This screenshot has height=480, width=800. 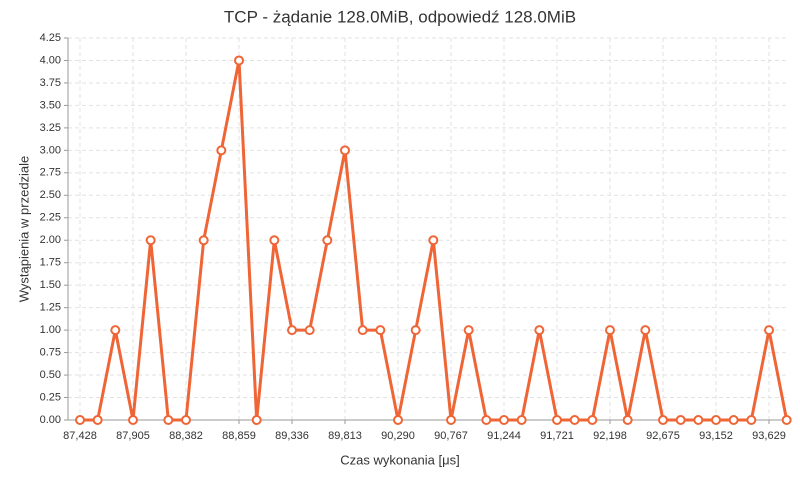 I want to click on y-tick-label: 1.00, so click(x=50, y=330).